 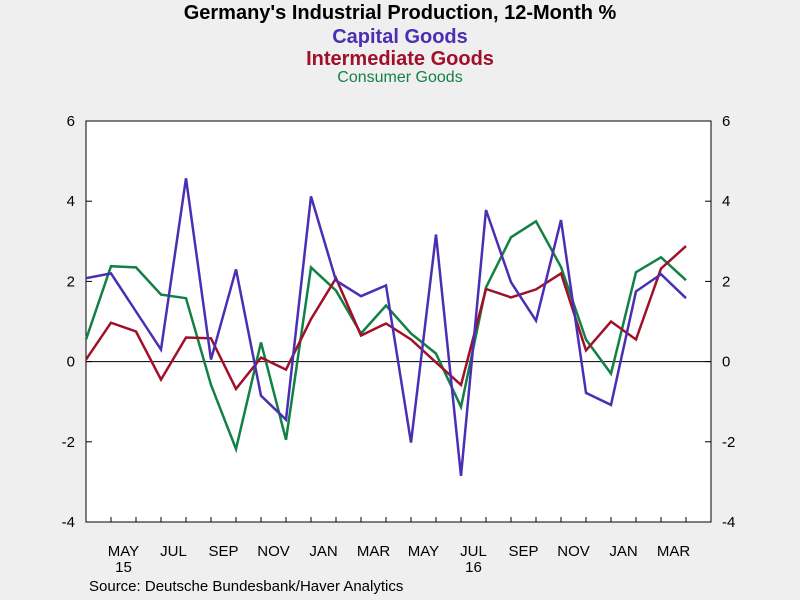 What do you see at coordinates (728, 442) in the screenshot?
I see `y-tick-label-right: -2` at bounding box center [728, 442].